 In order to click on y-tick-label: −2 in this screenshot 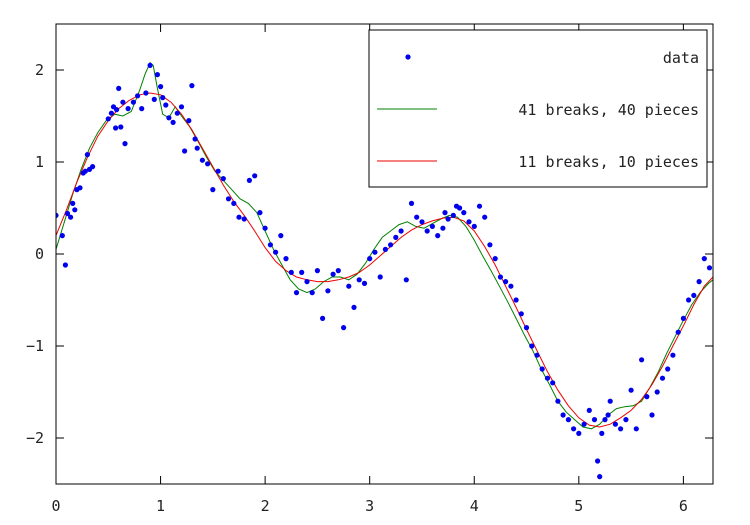, I will do `click(35, 438)`.